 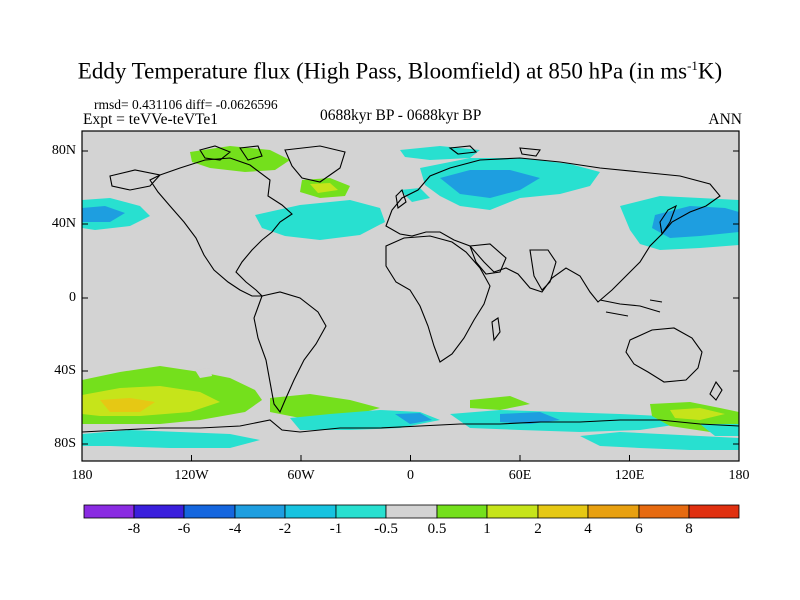 I want to click on coast-madagascar, so click(x=496, y=329).